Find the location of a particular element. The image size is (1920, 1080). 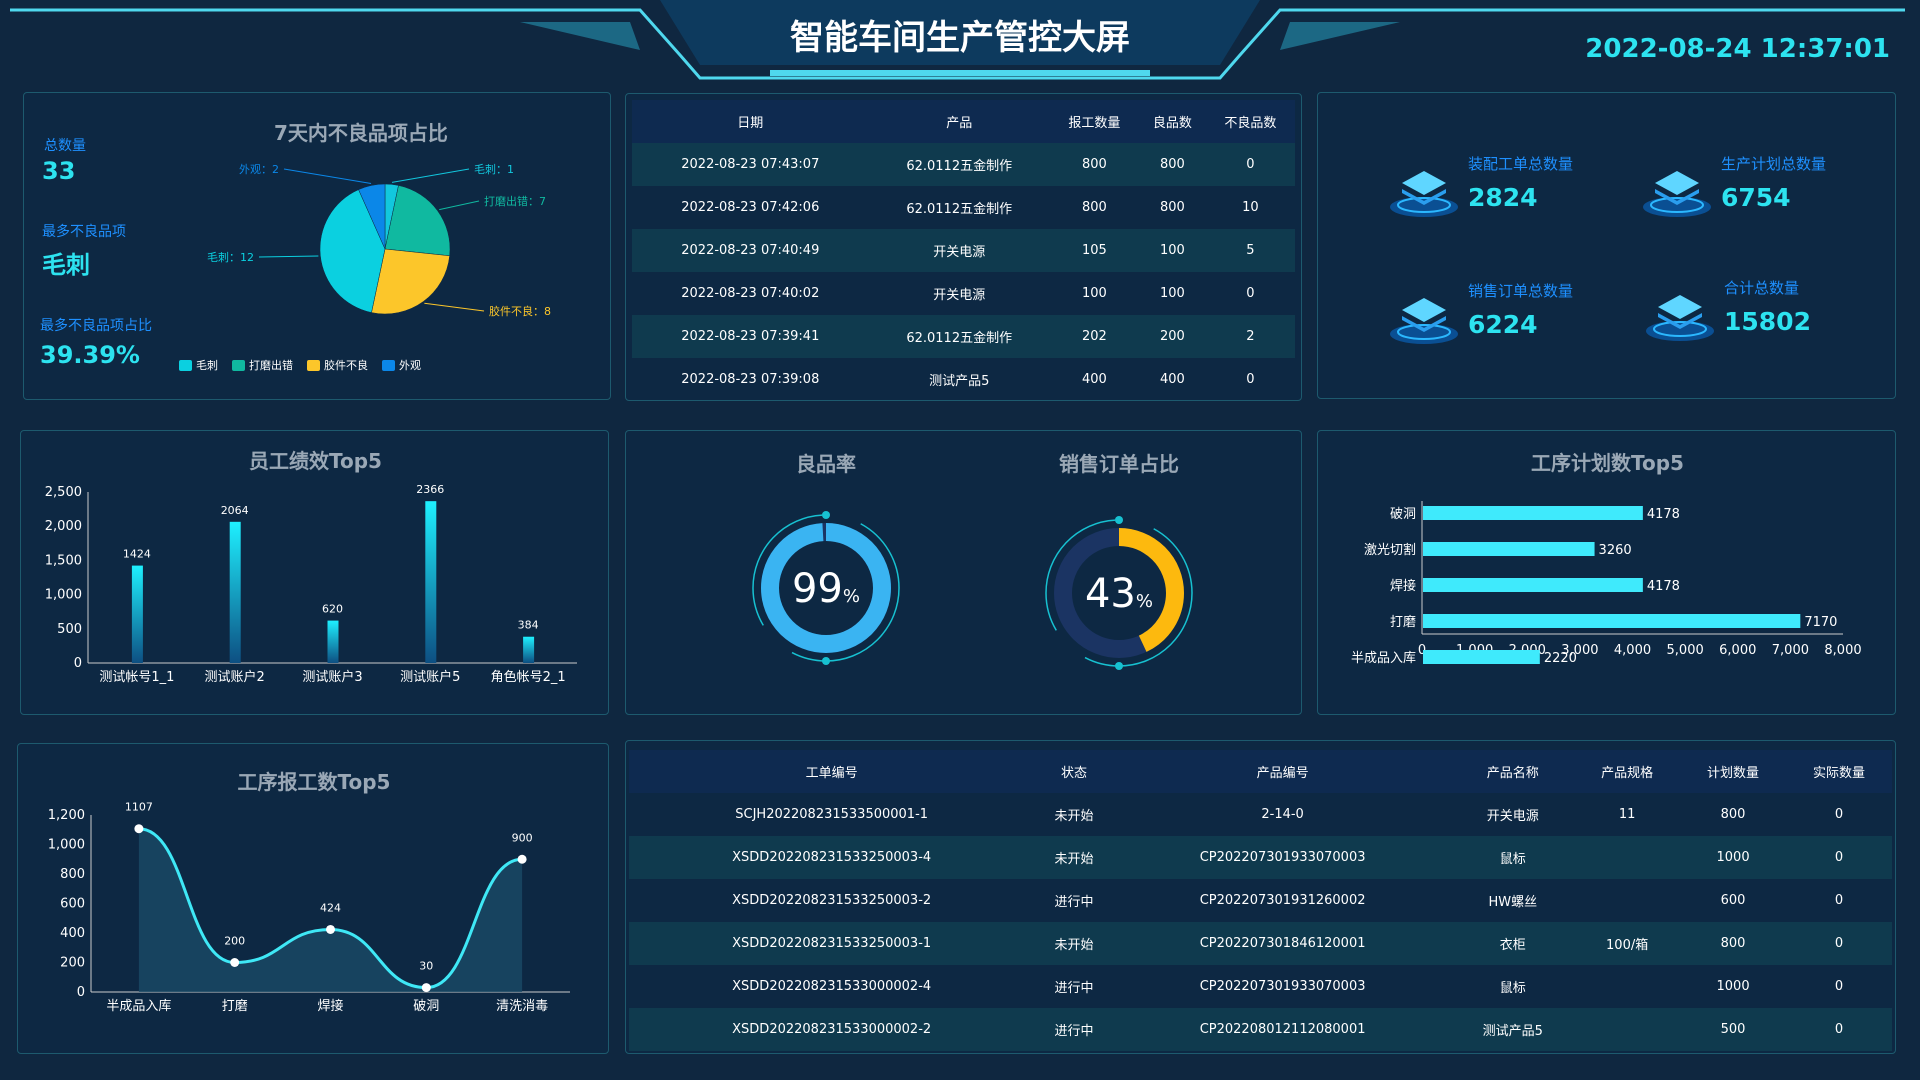

layers-icon is located at coordinates (1424, 191).